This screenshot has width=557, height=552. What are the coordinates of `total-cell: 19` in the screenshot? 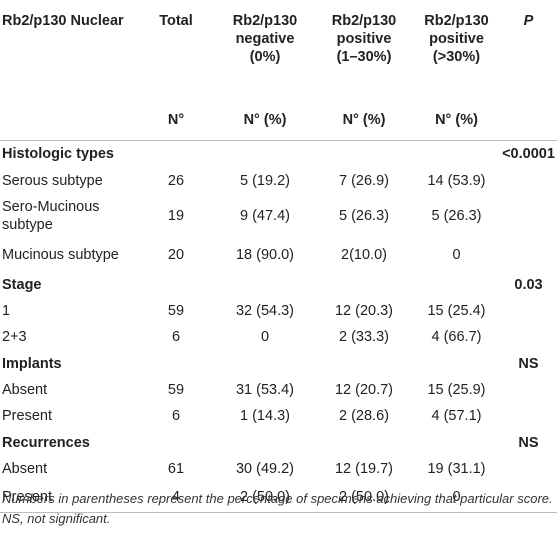 It's located at (176, 215).